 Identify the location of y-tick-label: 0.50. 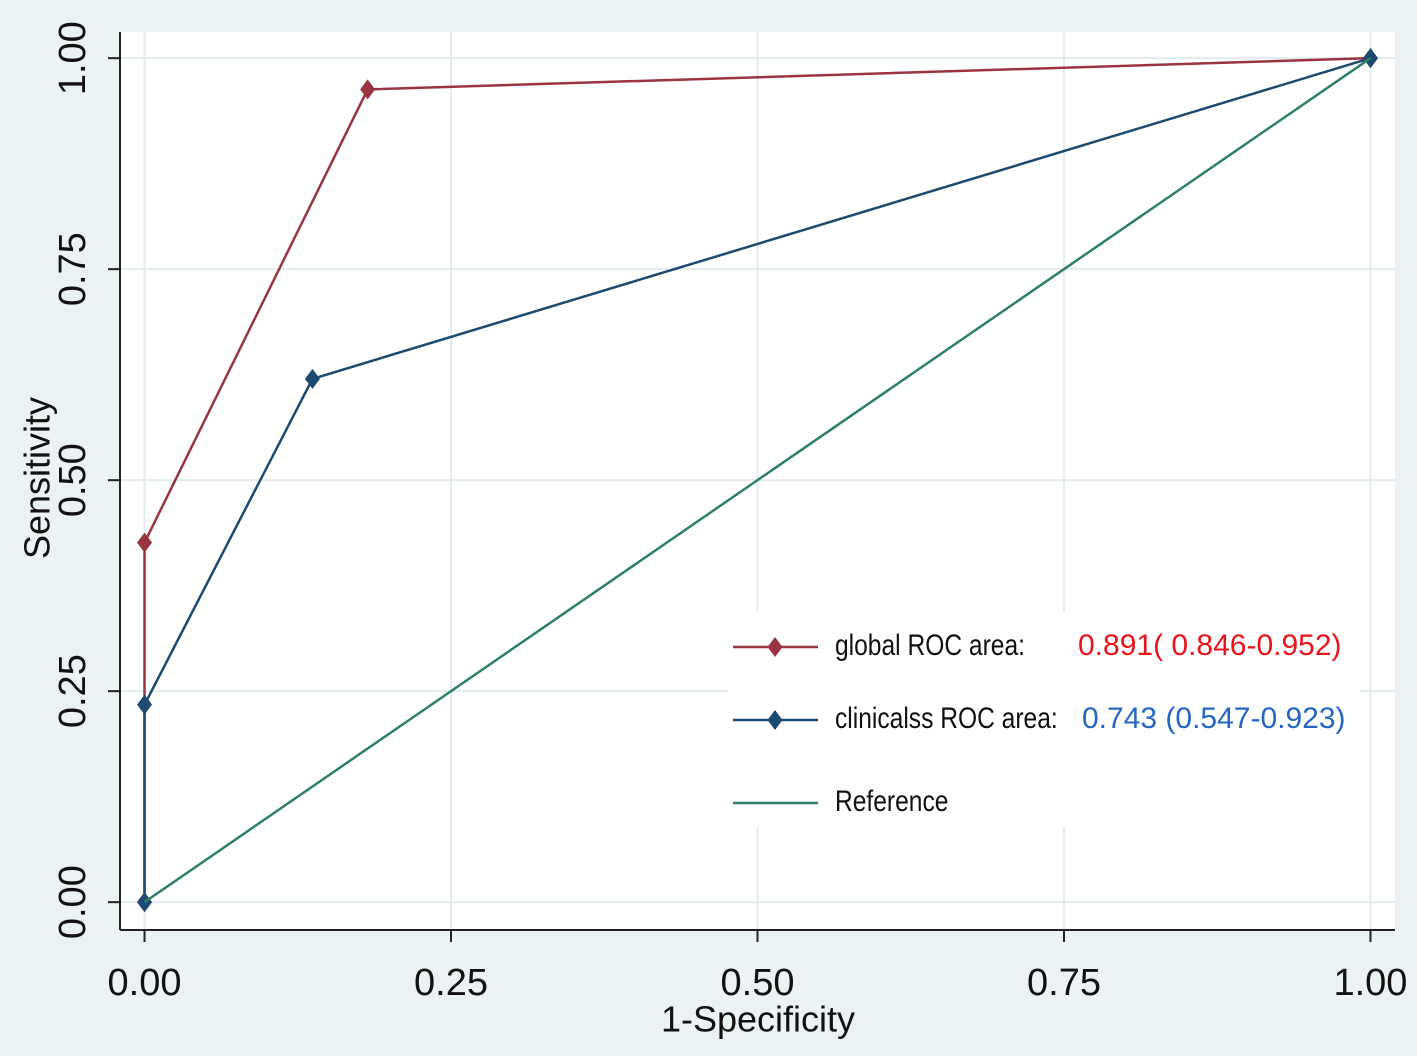
(73, 480).